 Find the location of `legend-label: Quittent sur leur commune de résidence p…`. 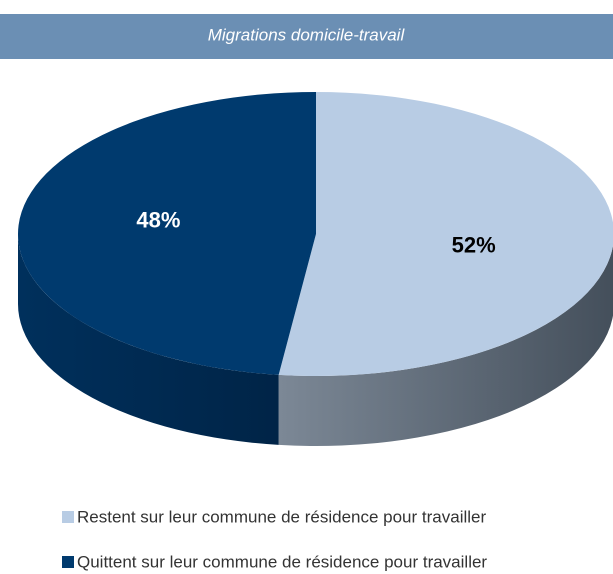

legend-label: Quittent sur leur commune de résidence p… is located at coordinates (282, 561).